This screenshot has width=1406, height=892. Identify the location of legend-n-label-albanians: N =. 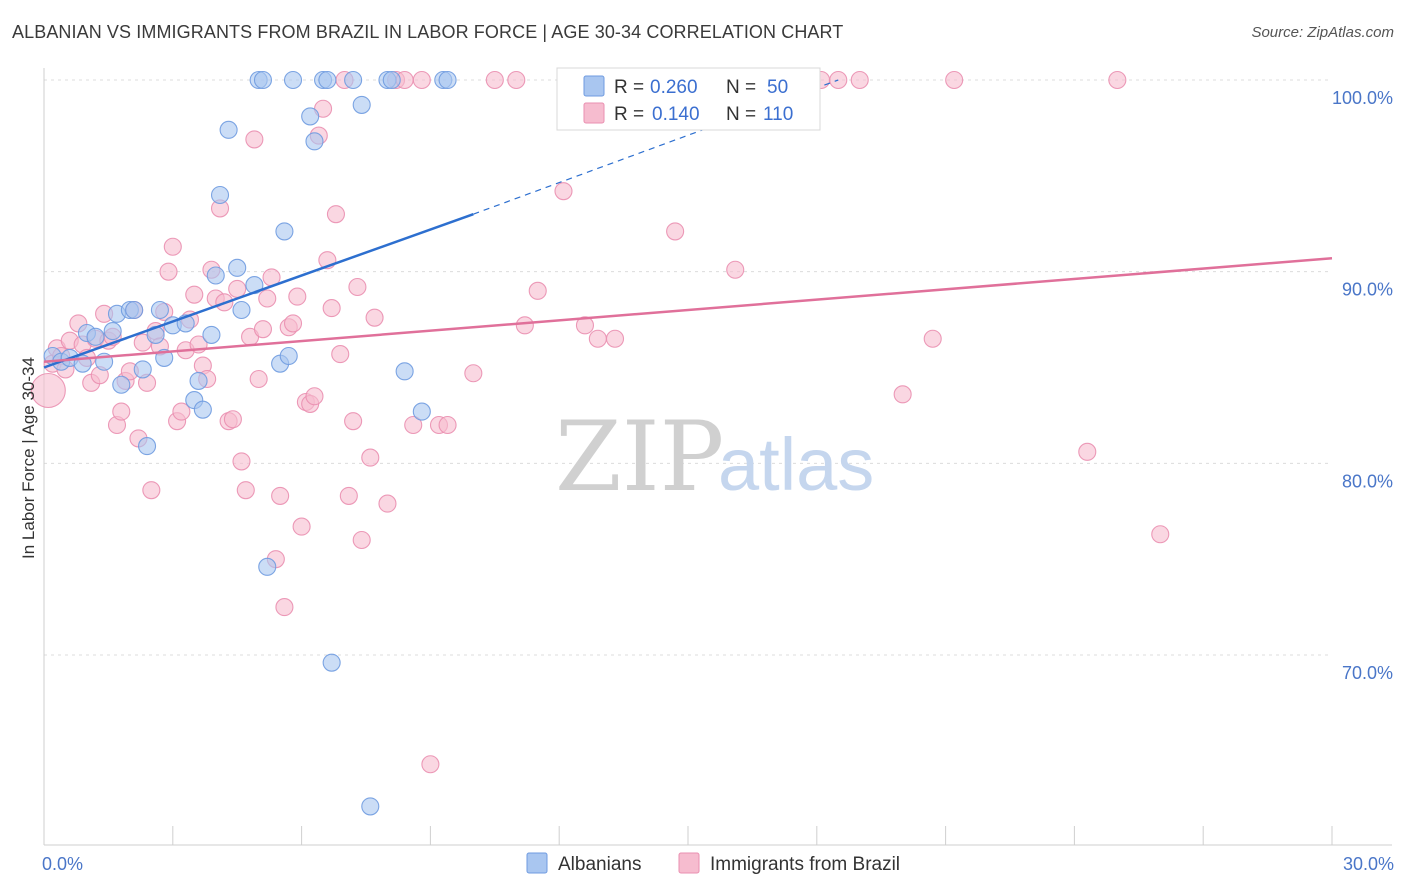
(741, 87).